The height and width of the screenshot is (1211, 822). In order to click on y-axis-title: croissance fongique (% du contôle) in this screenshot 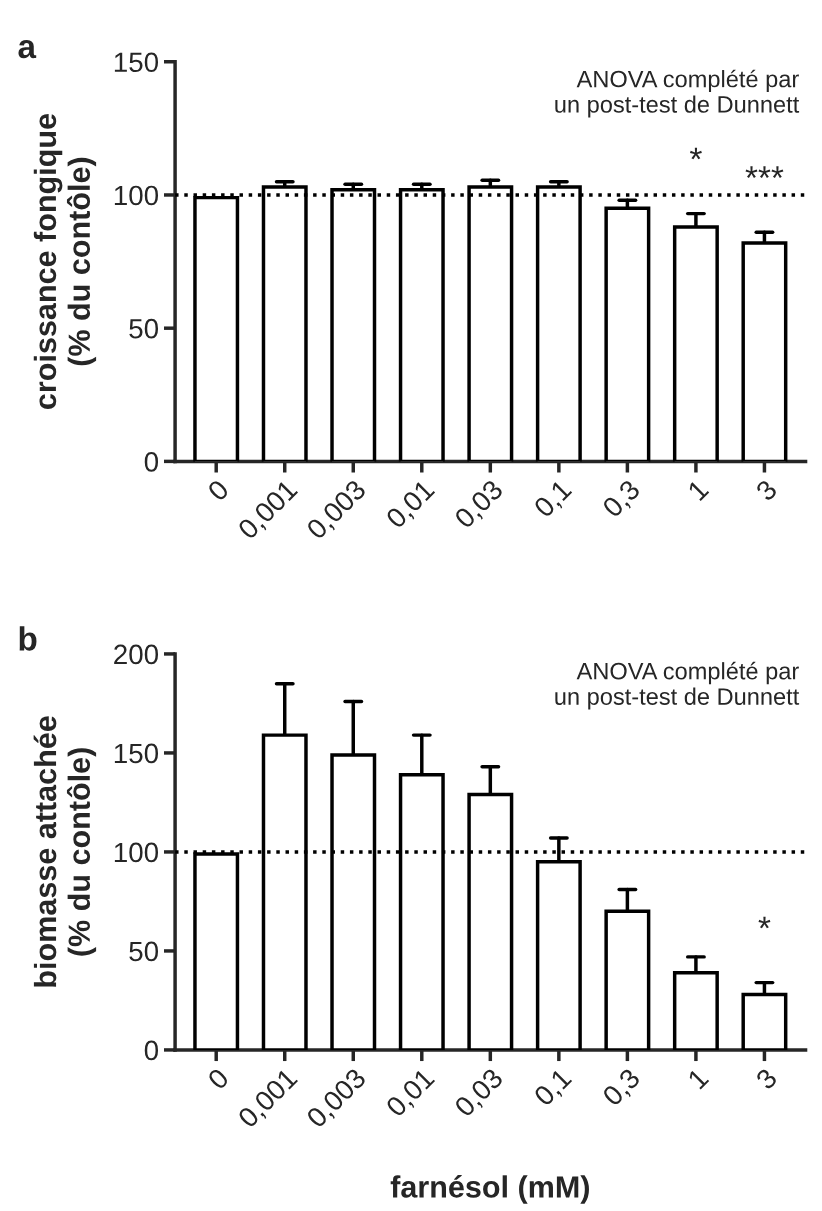, I will do `click(65, 261)`.